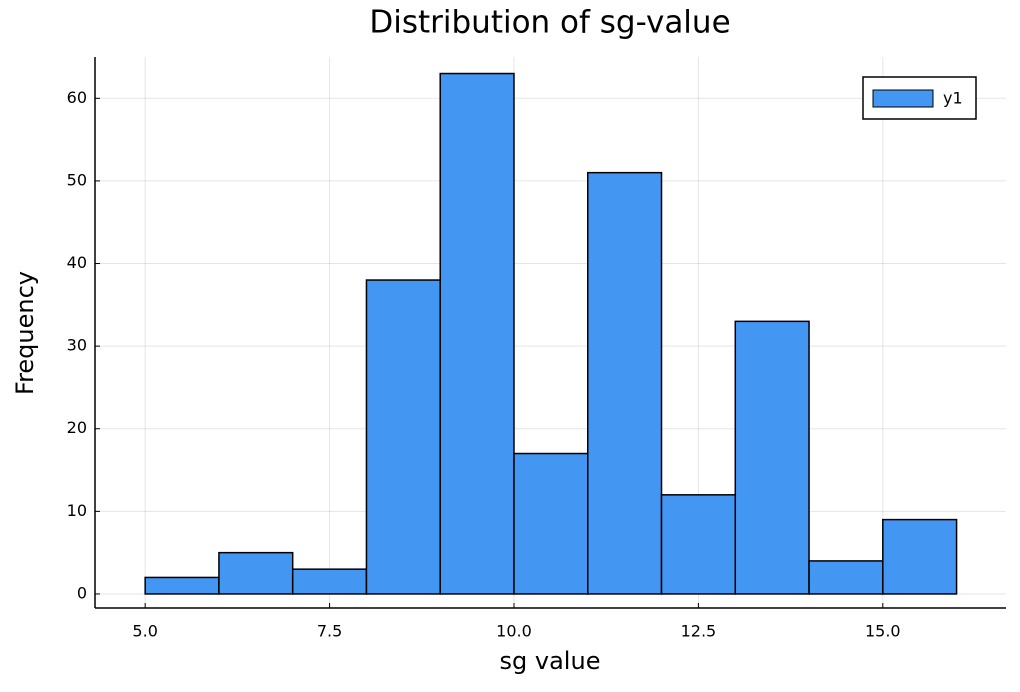 The height and width of the screenshot is (692, 1020). Describe the element at coordinates (77, 510) in the screenshot. I see `y-tick-label: 10` at that location.